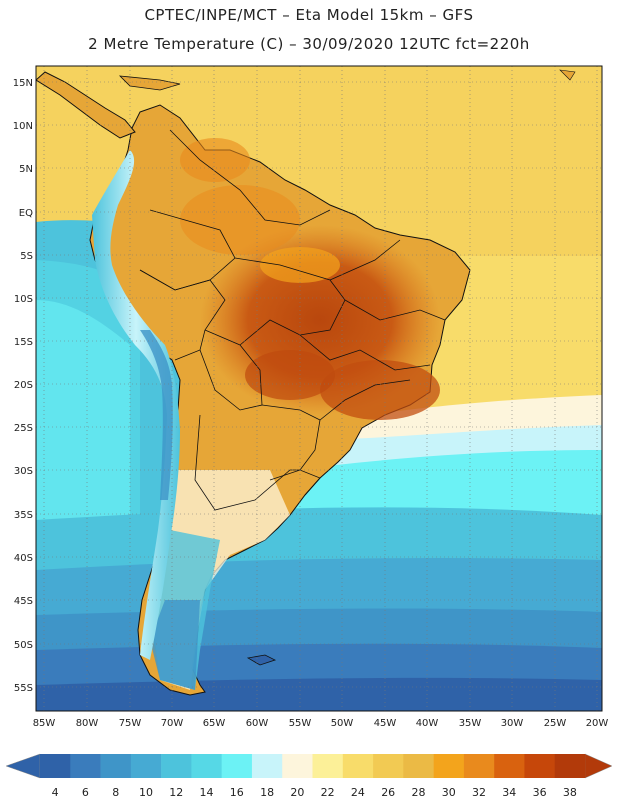 This screenshot has height=800, width=618. What do you see at coordinates (85, 792) in the screenshot?
I see `colorbar-label: 6` at bounding box center [85, 792].